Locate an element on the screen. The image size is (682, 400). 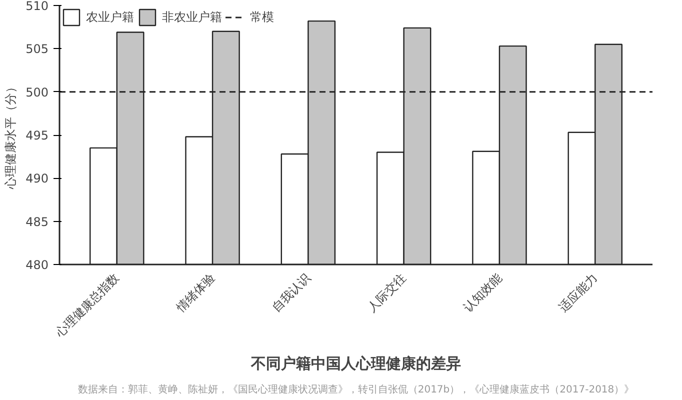
x-tick-label: 人际交往 is located at coordinates (386, 292).